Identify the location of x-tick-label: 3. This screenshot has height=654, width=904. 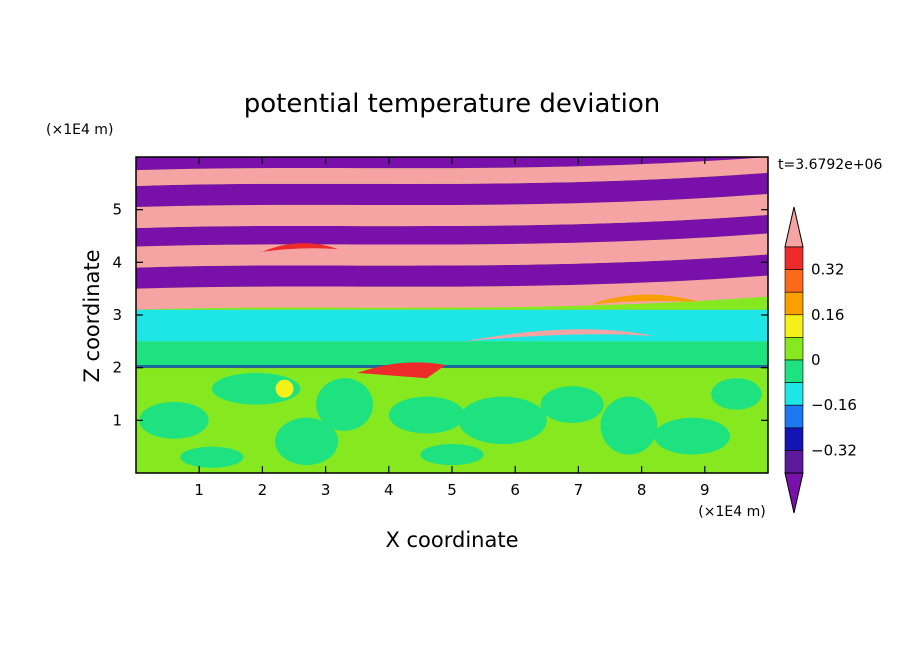
(326, 490).